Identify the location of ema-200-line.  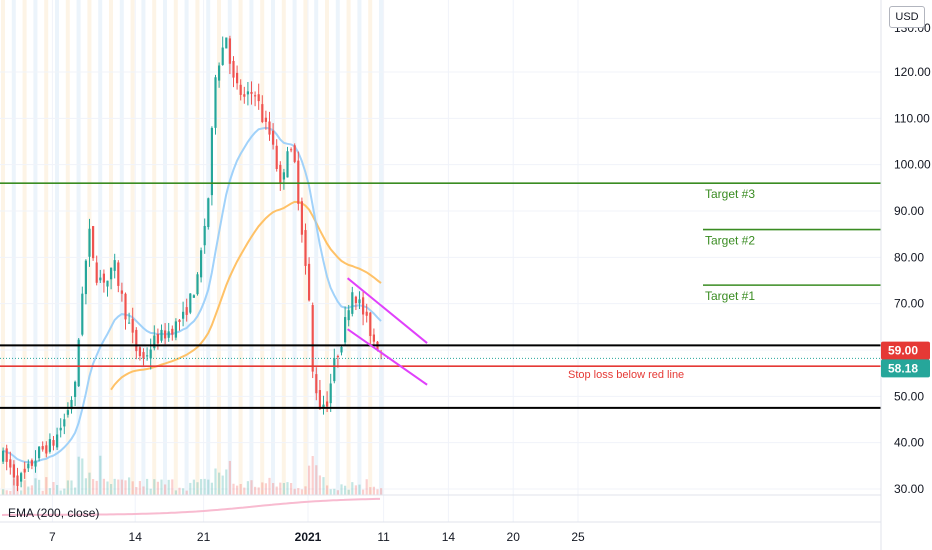
(190, 506).